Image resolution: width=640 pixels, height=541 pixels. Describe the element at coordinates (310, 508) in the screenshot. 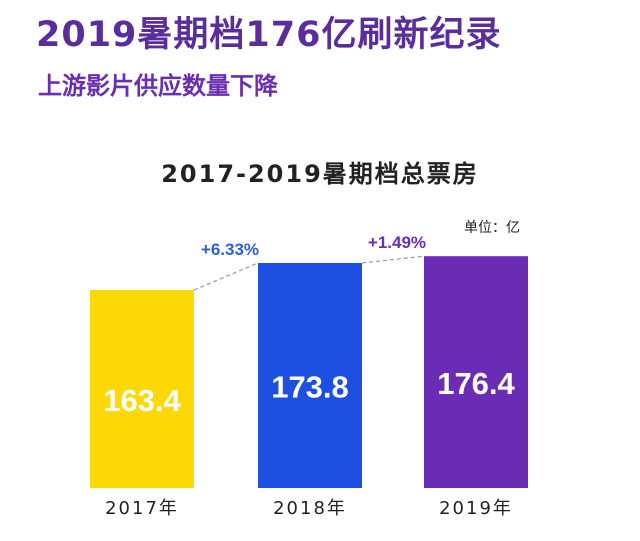

I see `x-tick-label: 2018年` at that location.